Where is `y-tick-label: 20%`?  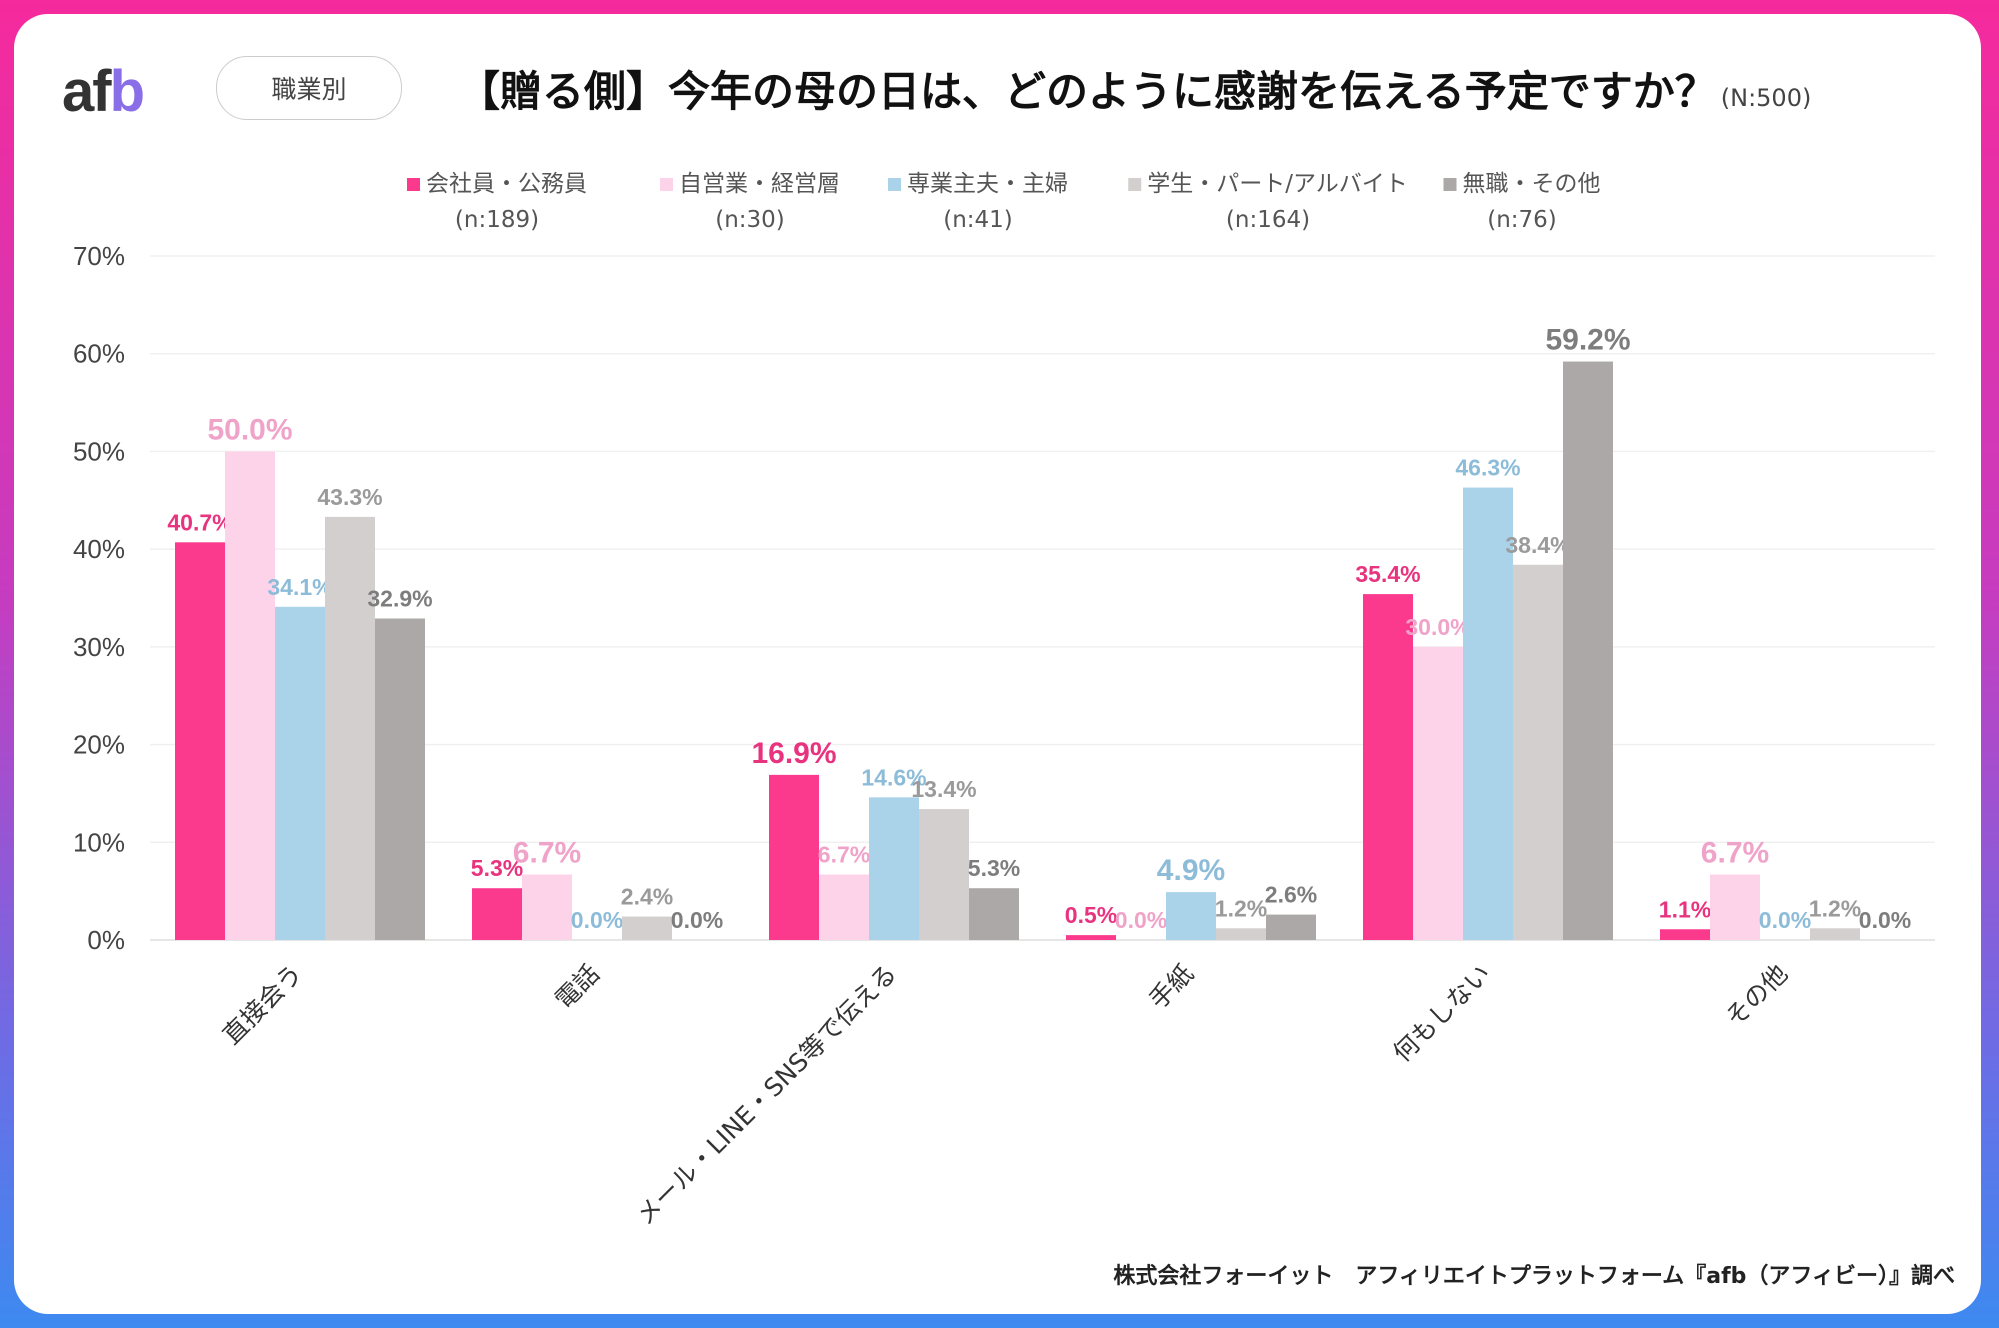
y-tick-label: 20% is located at coordinates (99, 745).